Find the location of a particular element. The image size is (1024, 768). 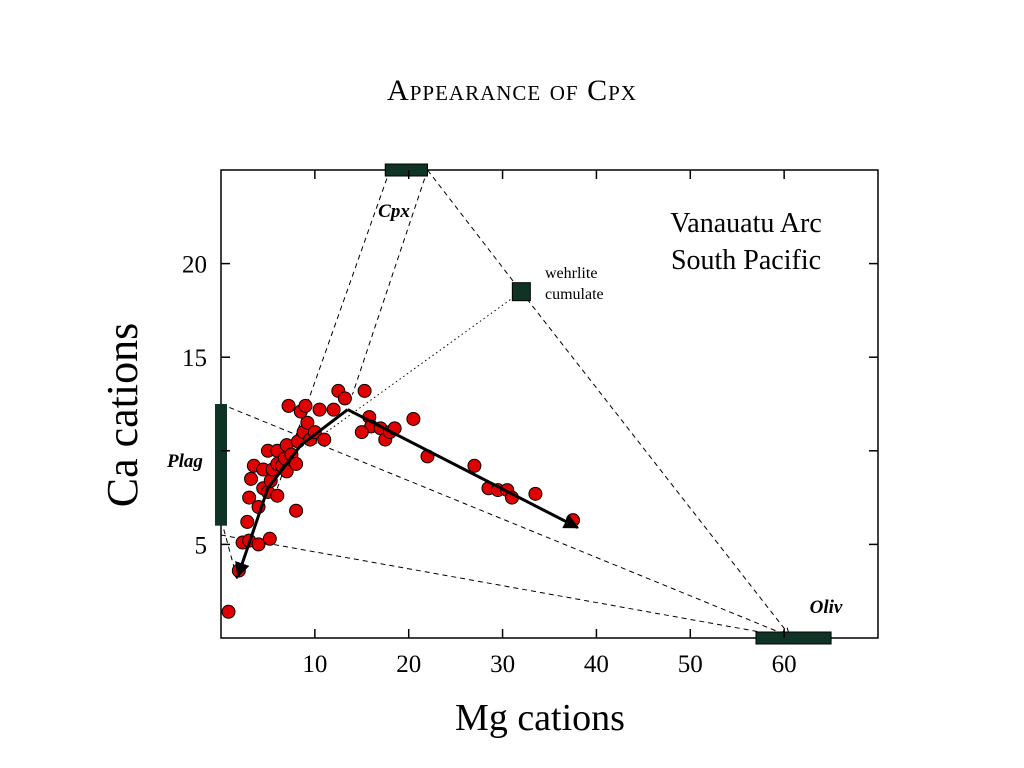

x-tick-label: 10 is located at coordinates (314, 664).